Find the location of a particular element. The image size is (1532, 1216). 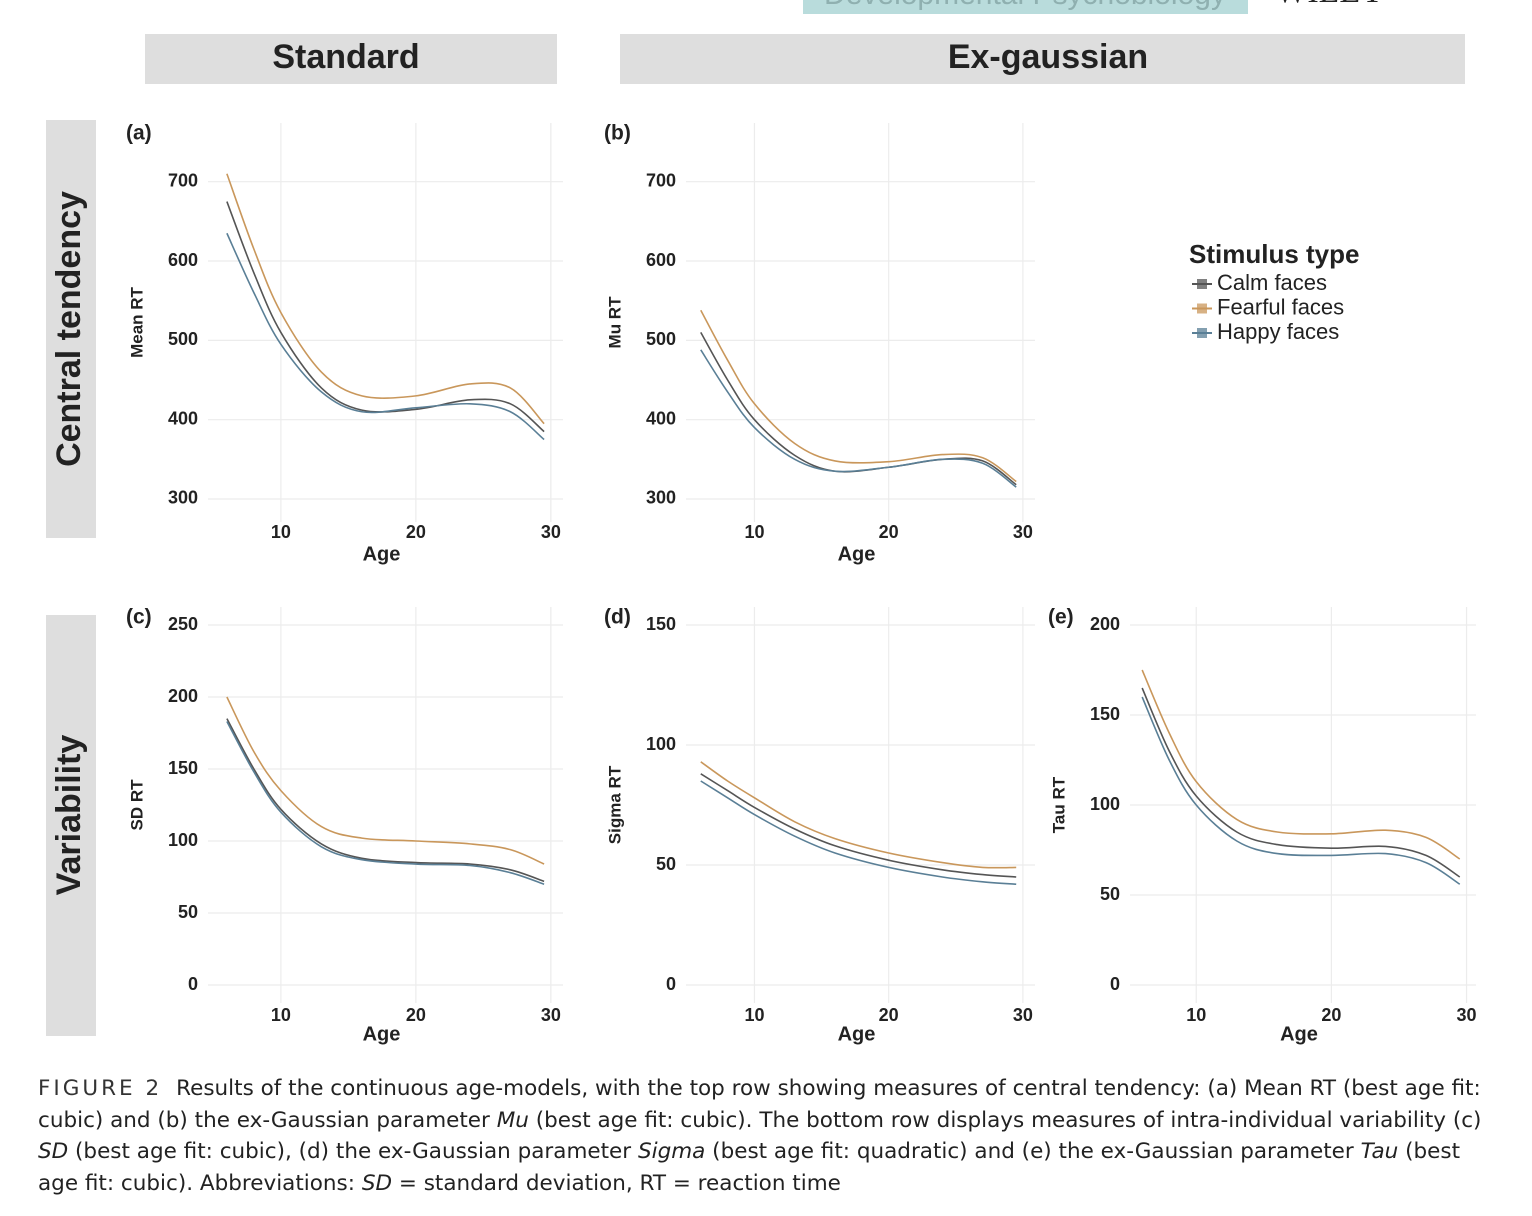

y-tick-label: 600 is located at coordinates (183, 260).